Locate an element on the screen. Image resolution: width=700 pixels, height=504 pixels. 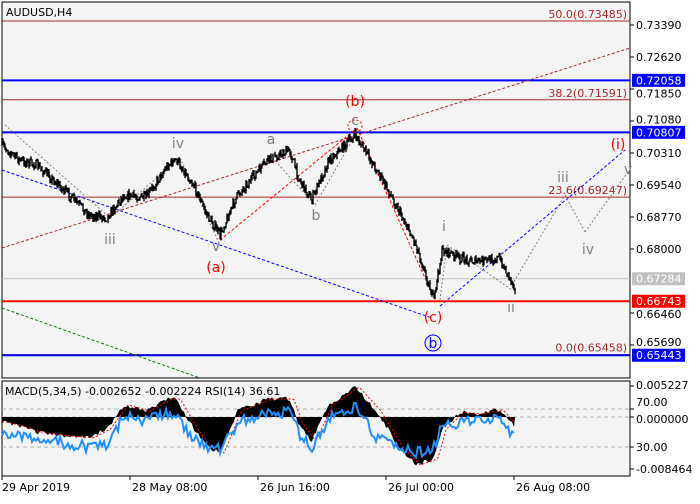
fib-level-label: 23.6(0.69247) is located at coordinates (587, 190).